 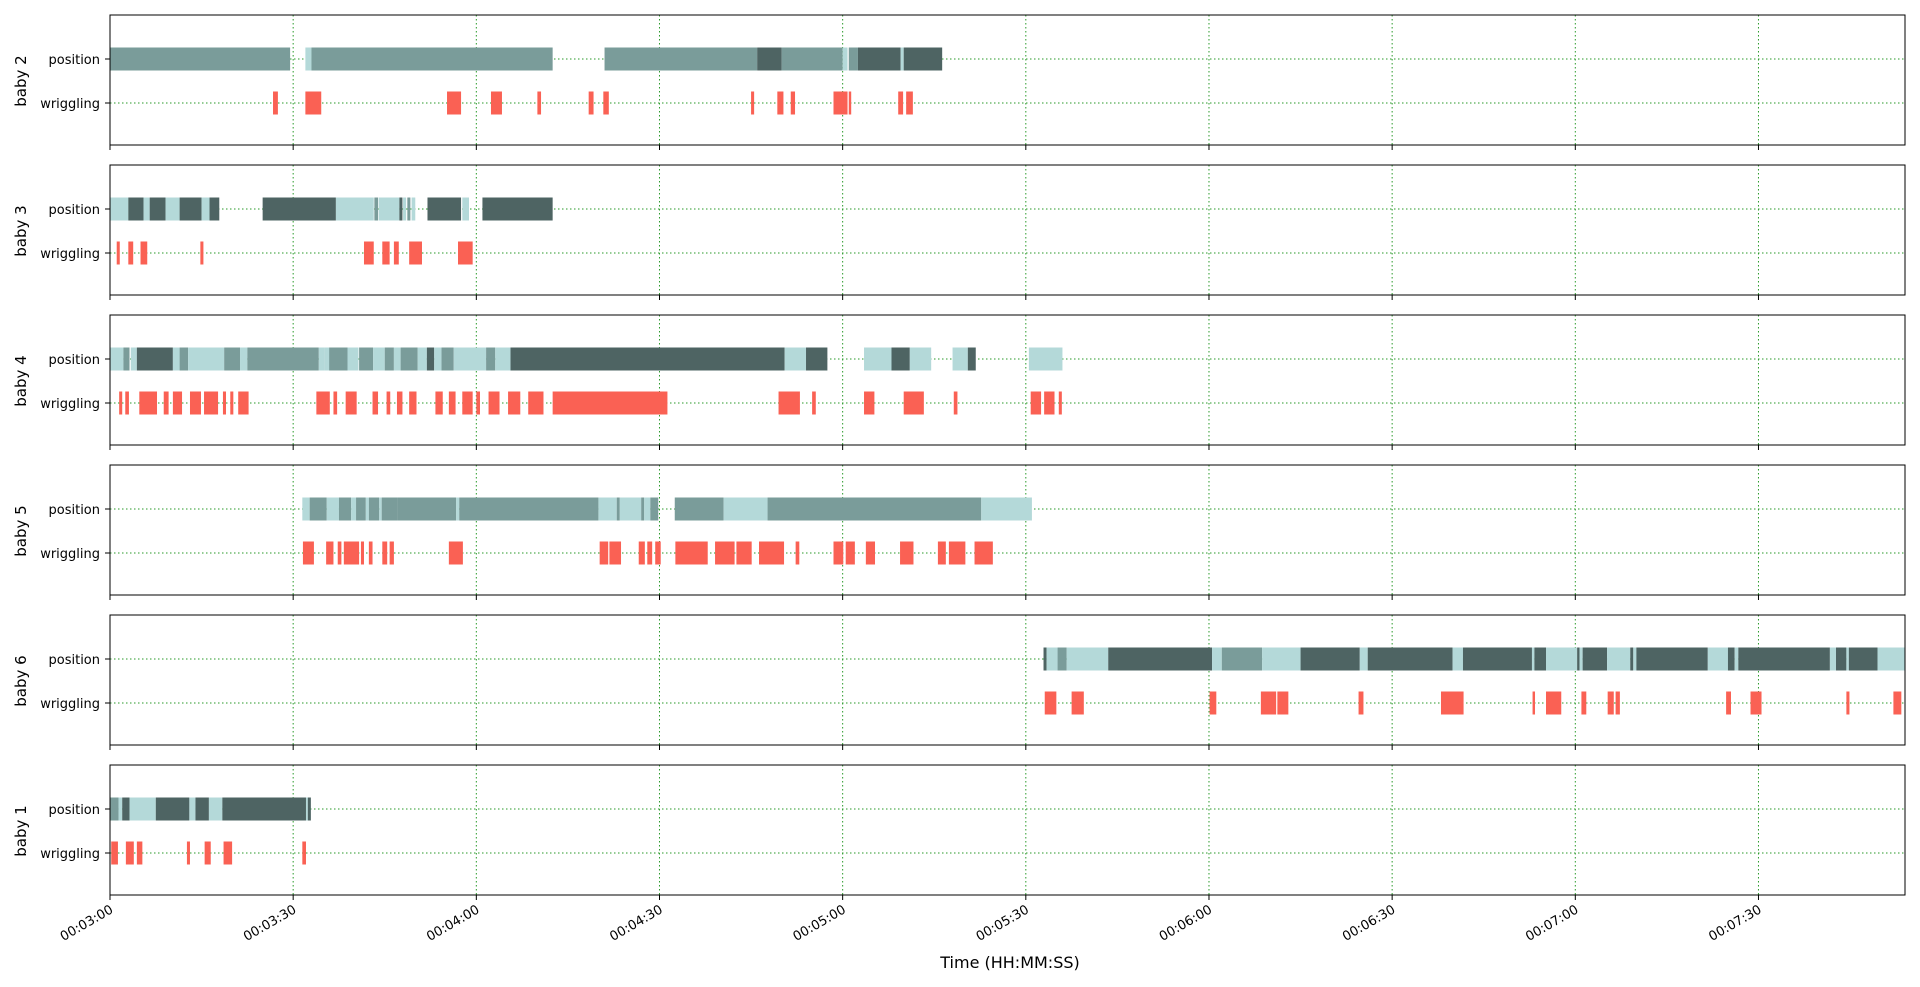 I want to click on x-tick-label: 00:07:00, so click(x=1552, y=923).